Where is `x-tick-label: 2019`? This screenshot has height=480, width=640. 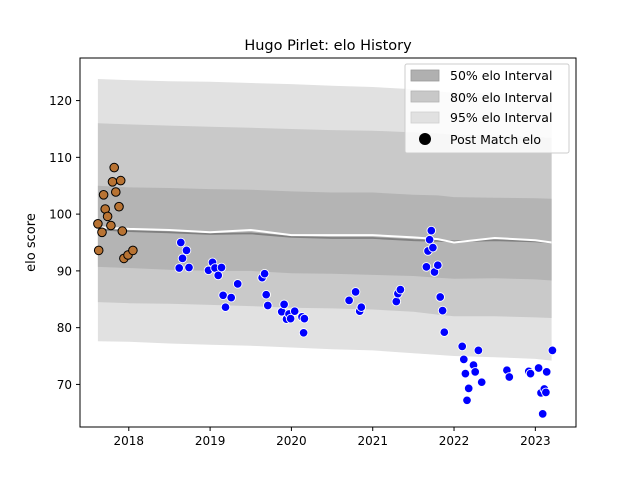
x-tick-label: 2019 is located at coordinates (210, 441).